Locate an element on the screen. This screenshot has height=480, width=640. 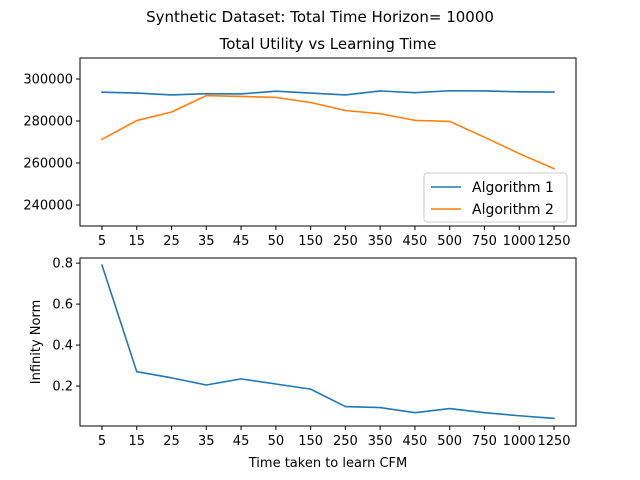
chart-1-xtick-label-8: 350 is located at coordinates (380, 441).